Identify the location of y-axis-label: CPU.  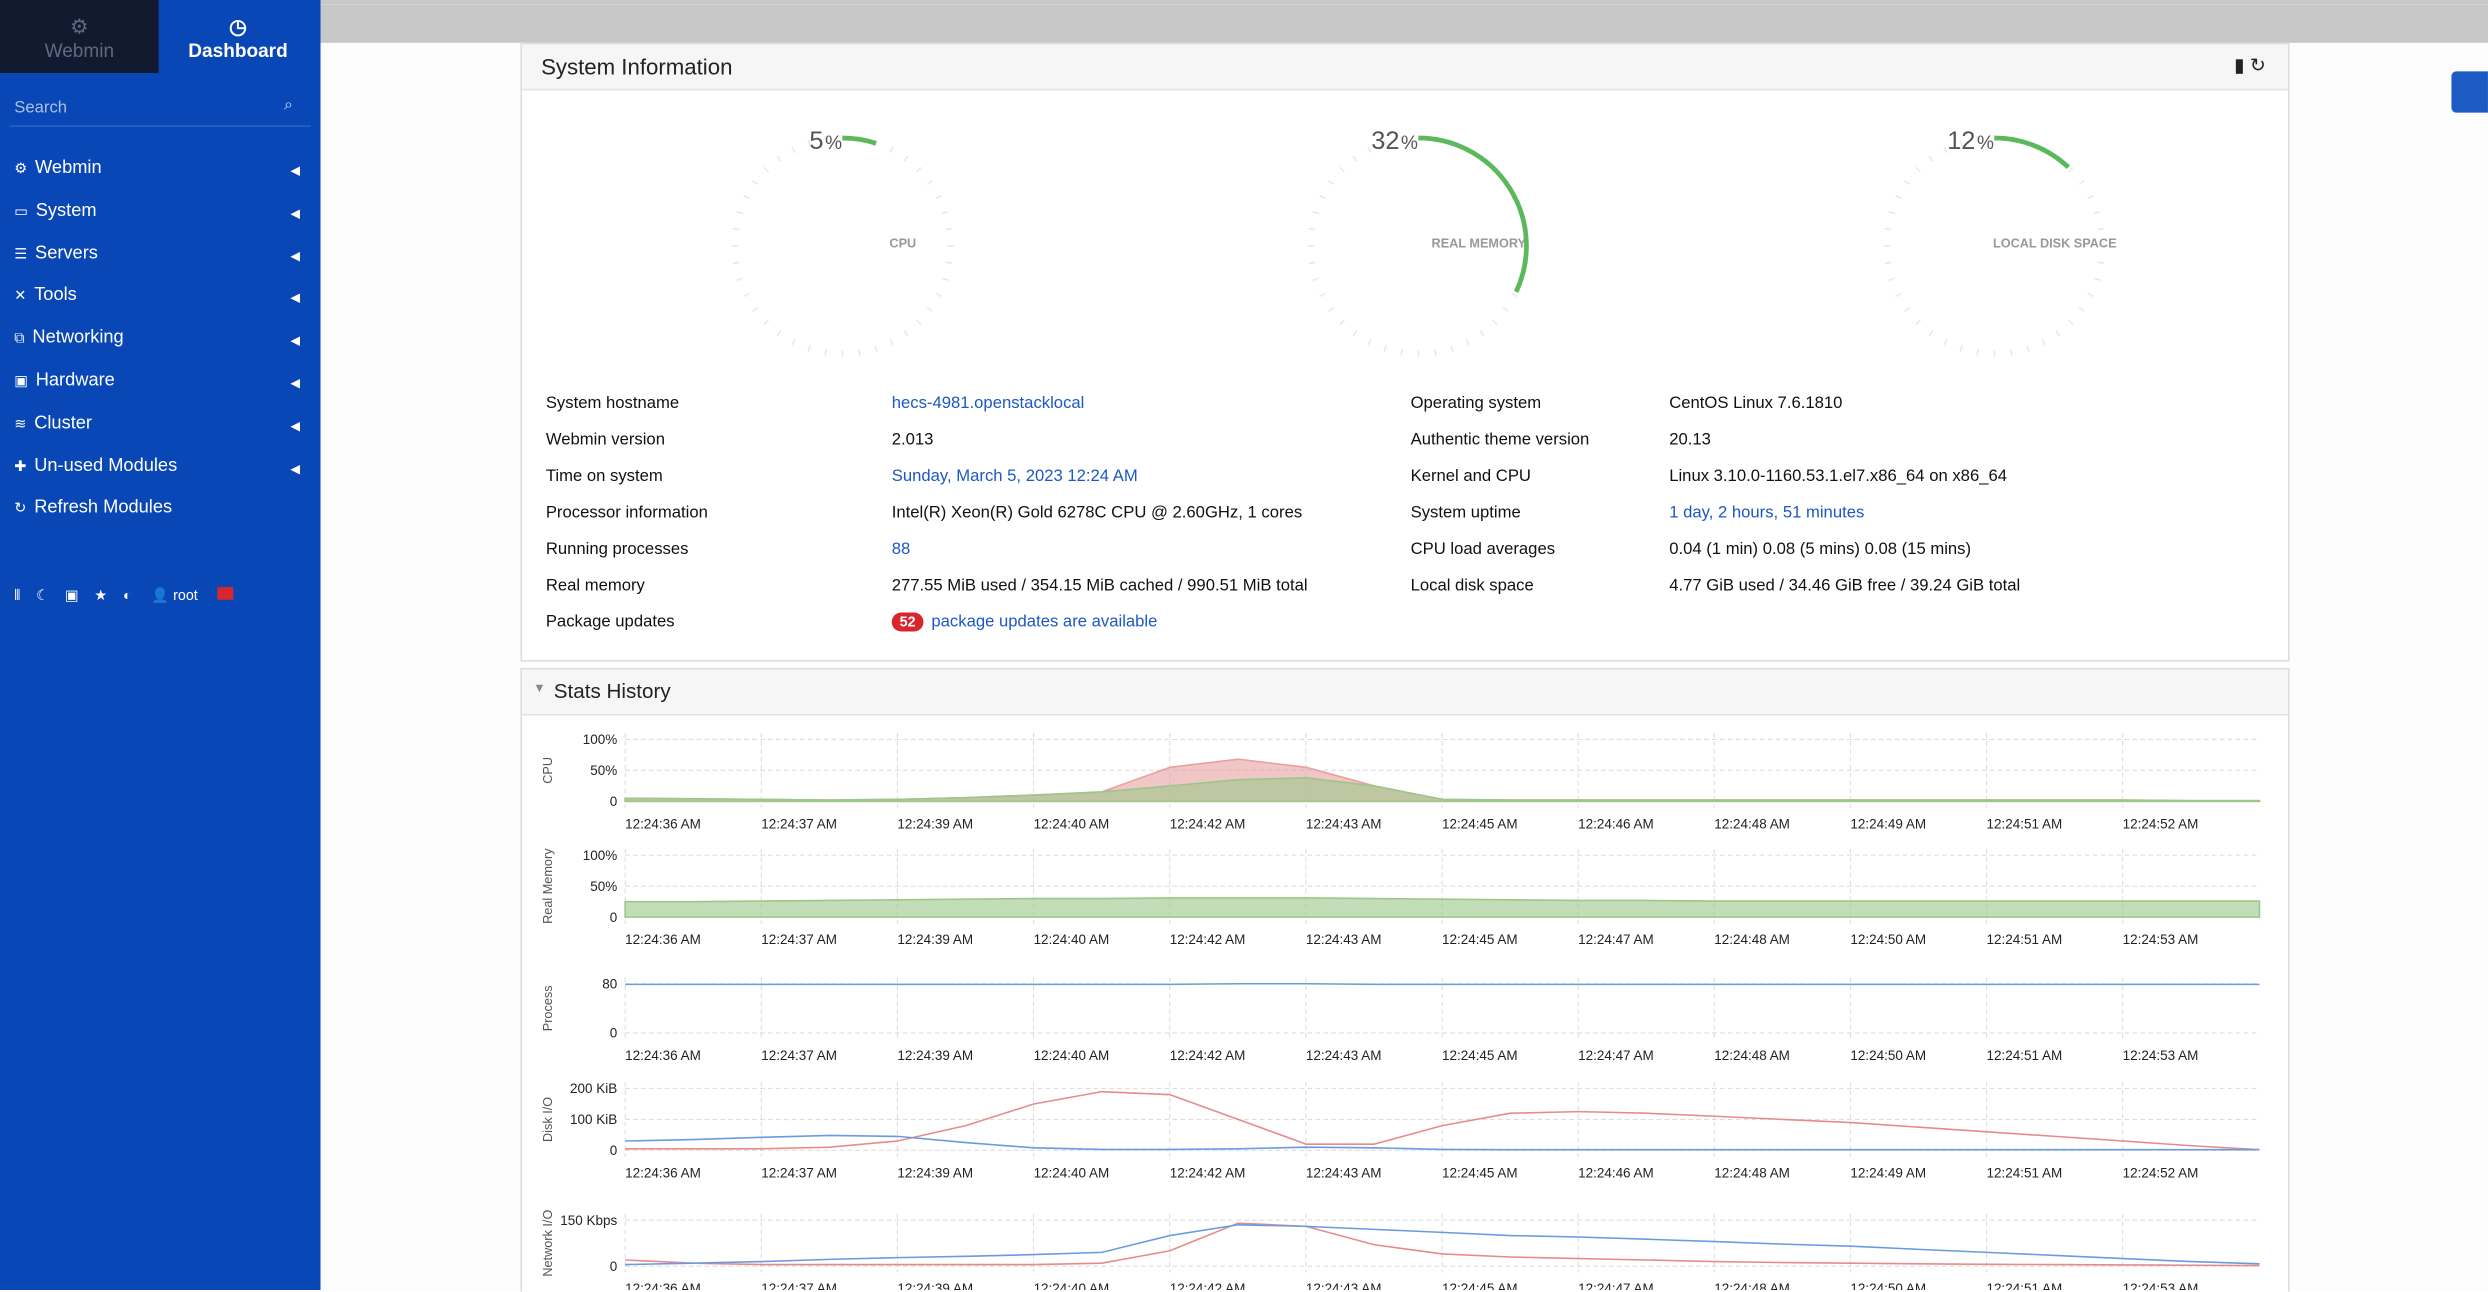
(548, 770).